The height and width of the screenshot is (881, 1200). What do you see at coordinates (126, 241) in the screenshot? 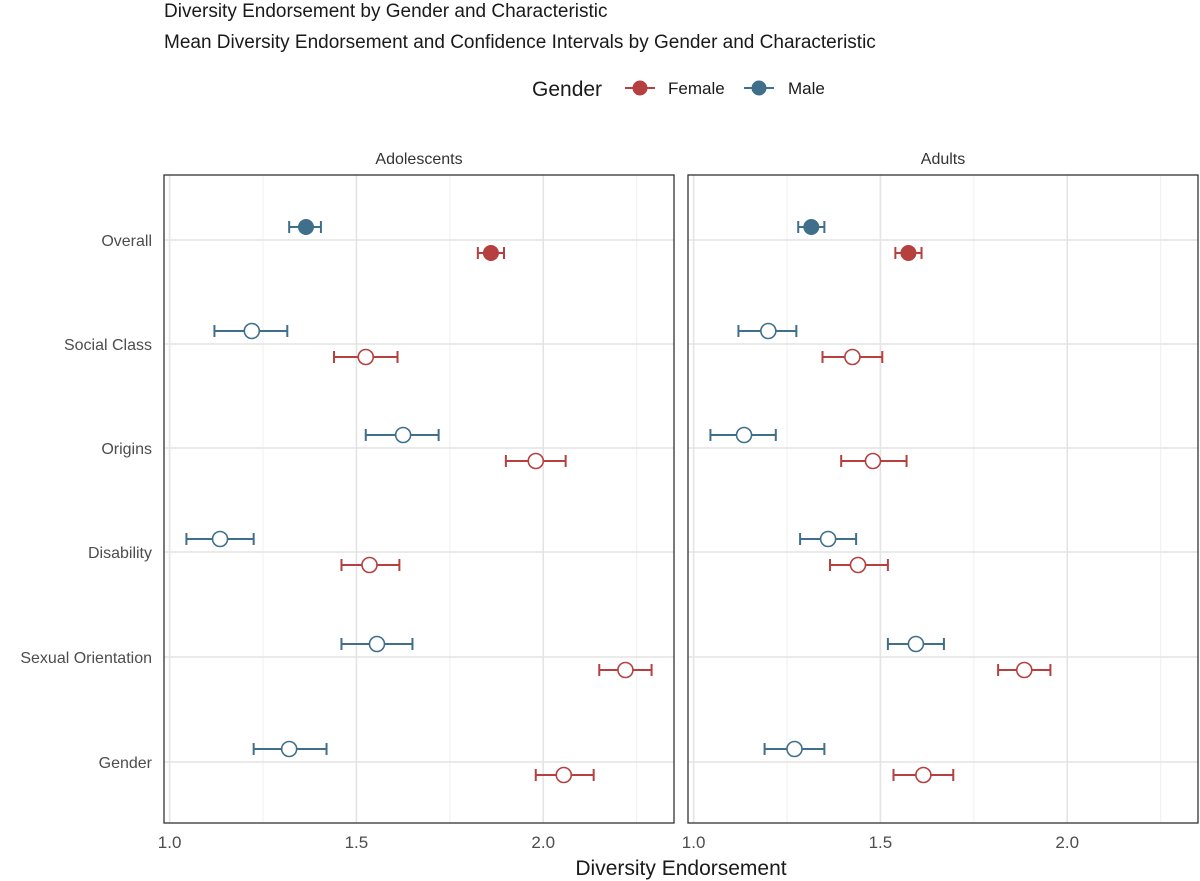
I see `y-tick-label: Overall` at bounding box center [126, 241].